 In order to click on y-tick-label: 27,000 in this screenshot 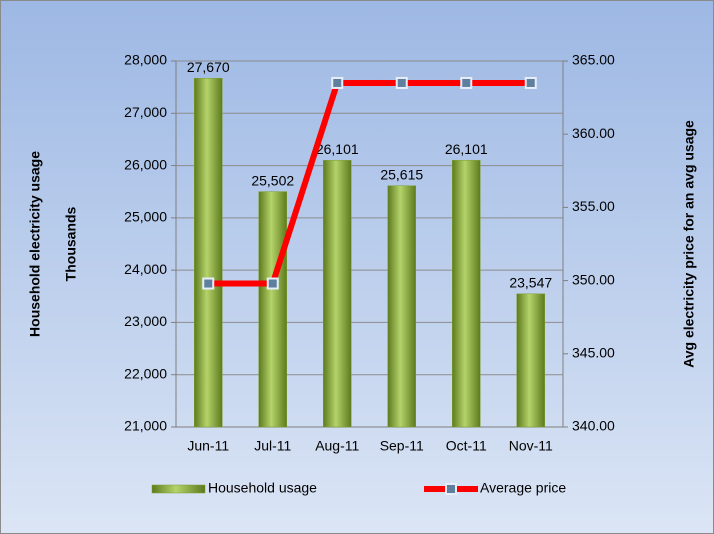, I will do `click(145, 112)`.